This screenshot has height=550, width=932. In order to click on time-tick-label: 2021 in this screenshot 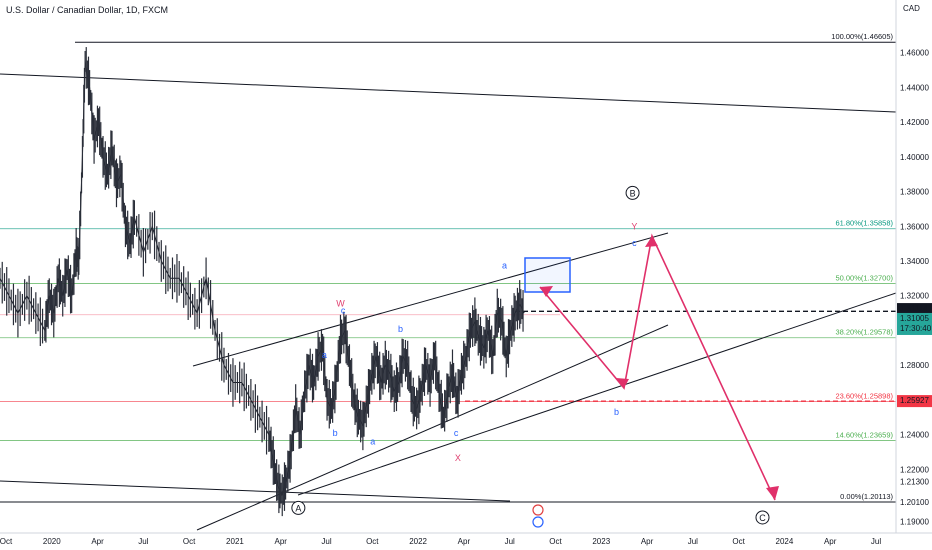, I will do `click(235, 541)`.